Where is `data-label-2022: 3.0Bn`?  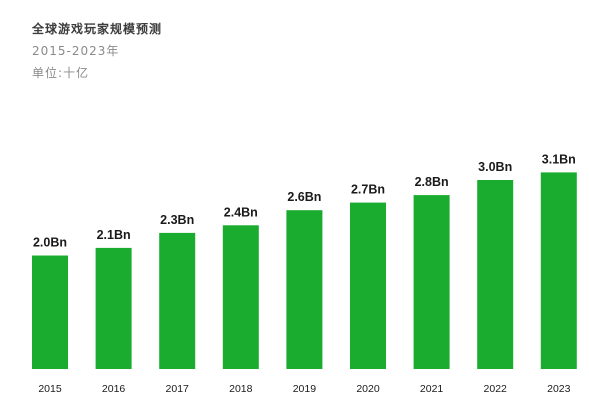 data-label-2022: 3.0Bn is located at coordinates (495, 167).